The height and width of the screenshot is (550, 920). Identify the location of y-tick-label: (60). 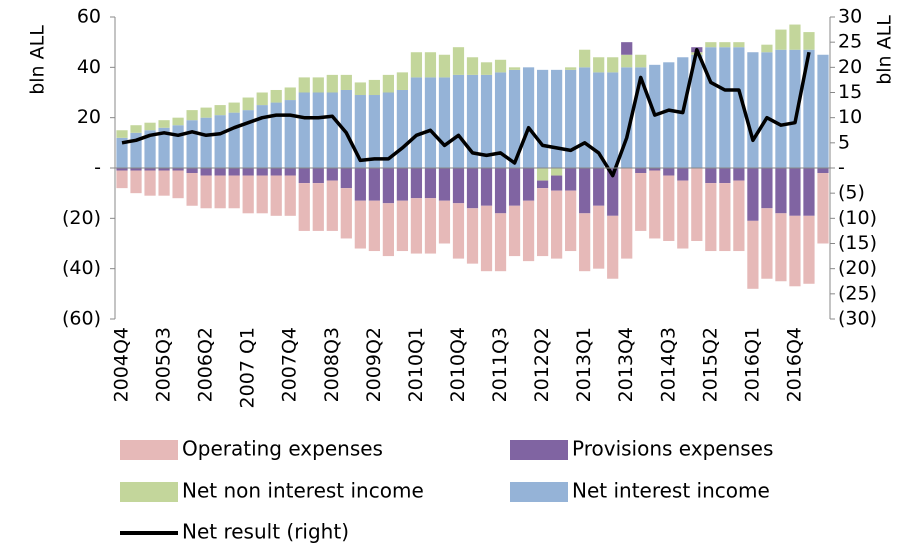
(81, 319).